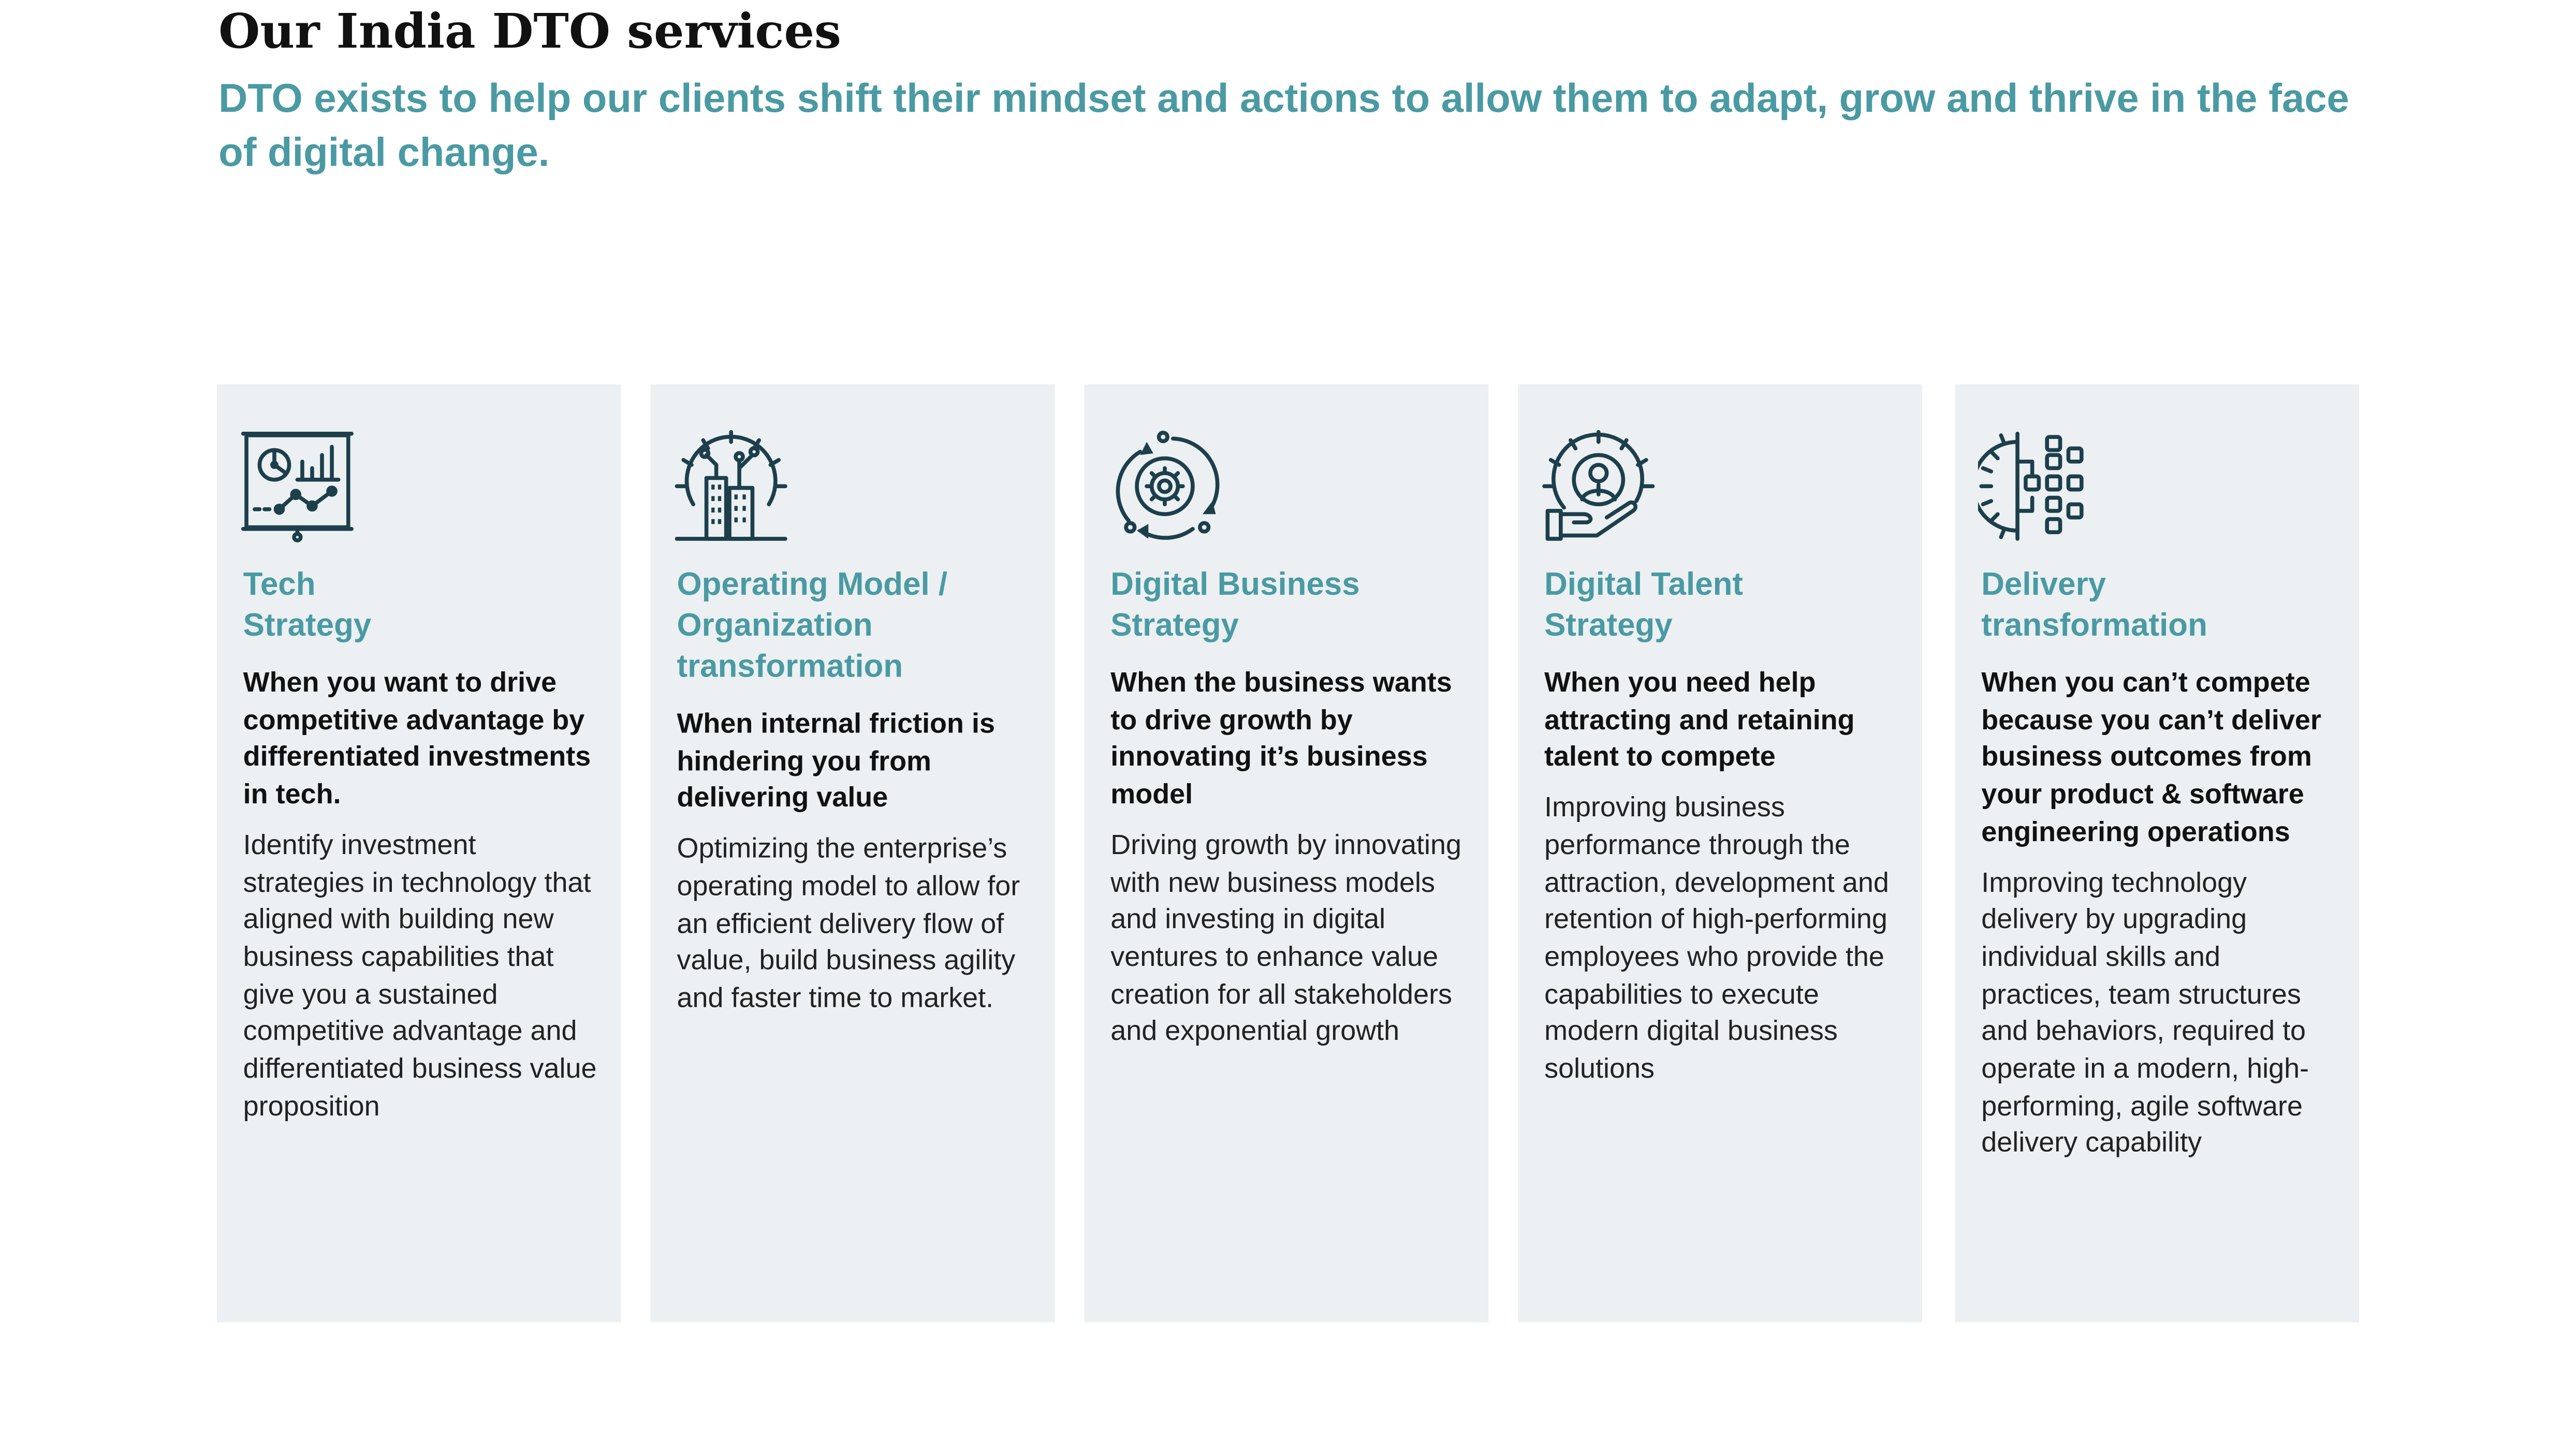 The image size is (2576, 1454). I want to click on gear-building-icon, so click(731, 486).